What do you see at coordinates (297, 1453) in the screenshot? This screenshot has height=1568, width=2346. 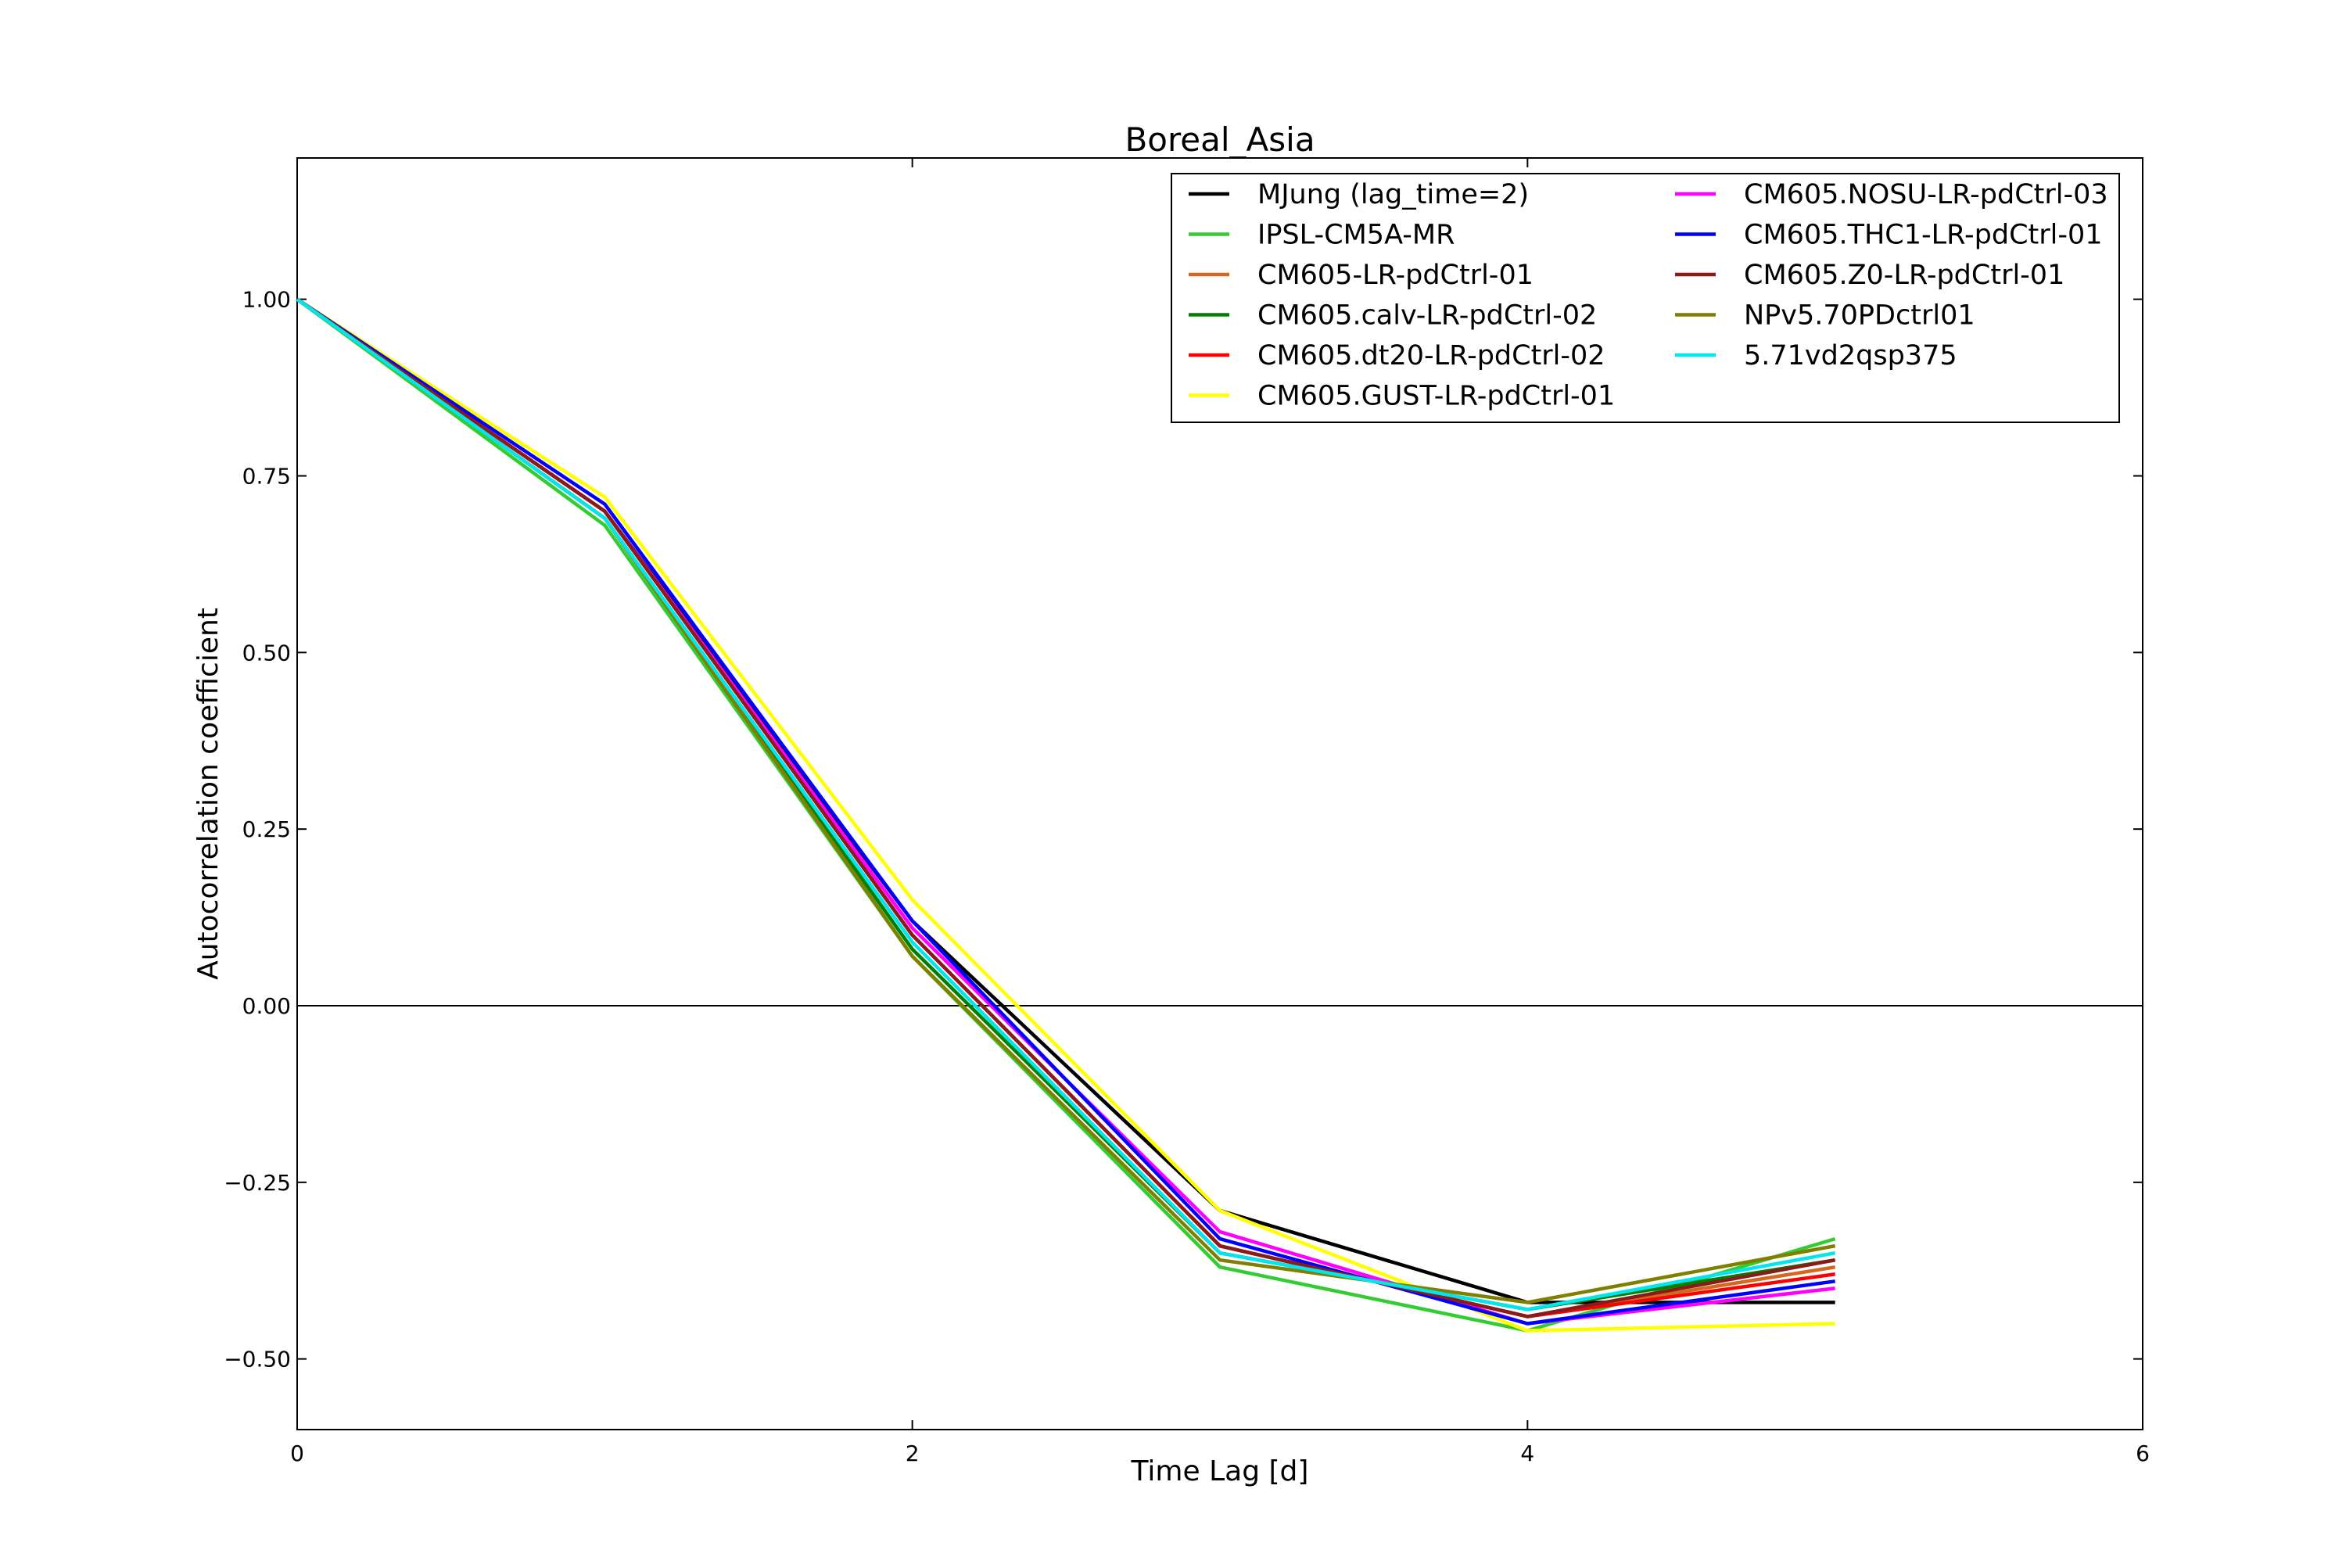 I see `x-tick-label: 0` at bounding box center [297, 1453].